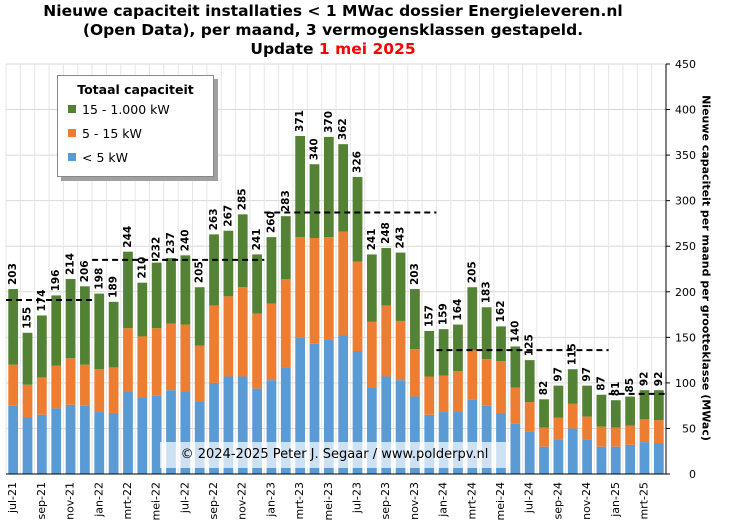 This screenshot has width=731, height=526. Describe the element at coordinates (72, 109) in the screenshot. I see `legend-swatch-large` at that location.